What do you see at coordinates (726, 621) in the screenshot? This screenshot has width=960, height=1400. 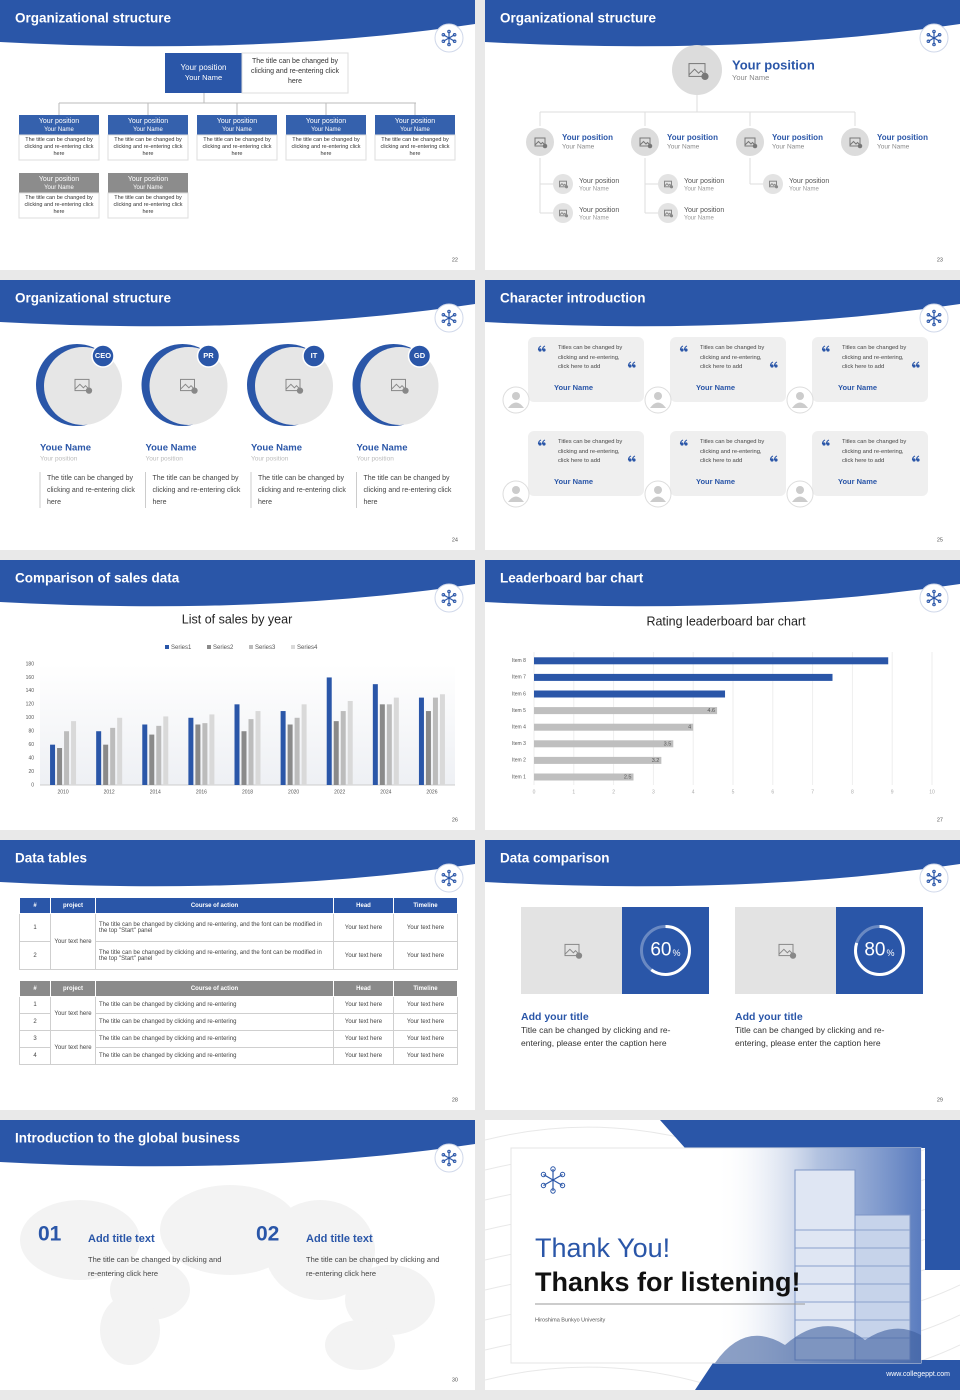 I see `chart-title: Rating leaderboard bar chart` at bounding box center [726, 621].